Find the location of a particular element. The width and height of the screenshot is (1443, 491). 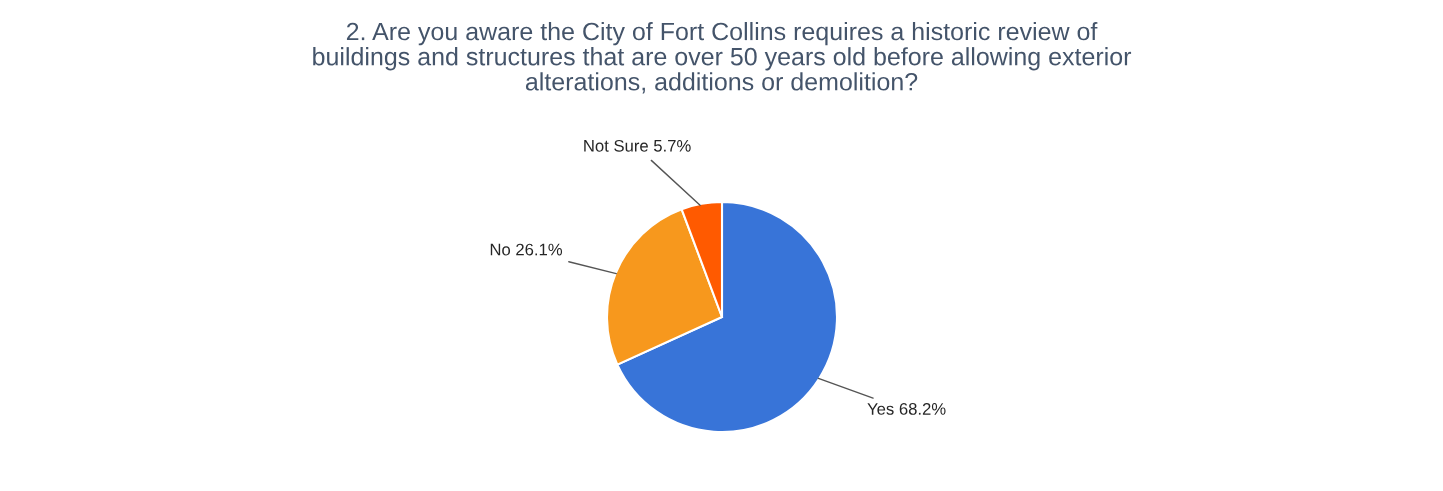

slice-label: Not Sure 5.7% is located at coordinates (637, 145).